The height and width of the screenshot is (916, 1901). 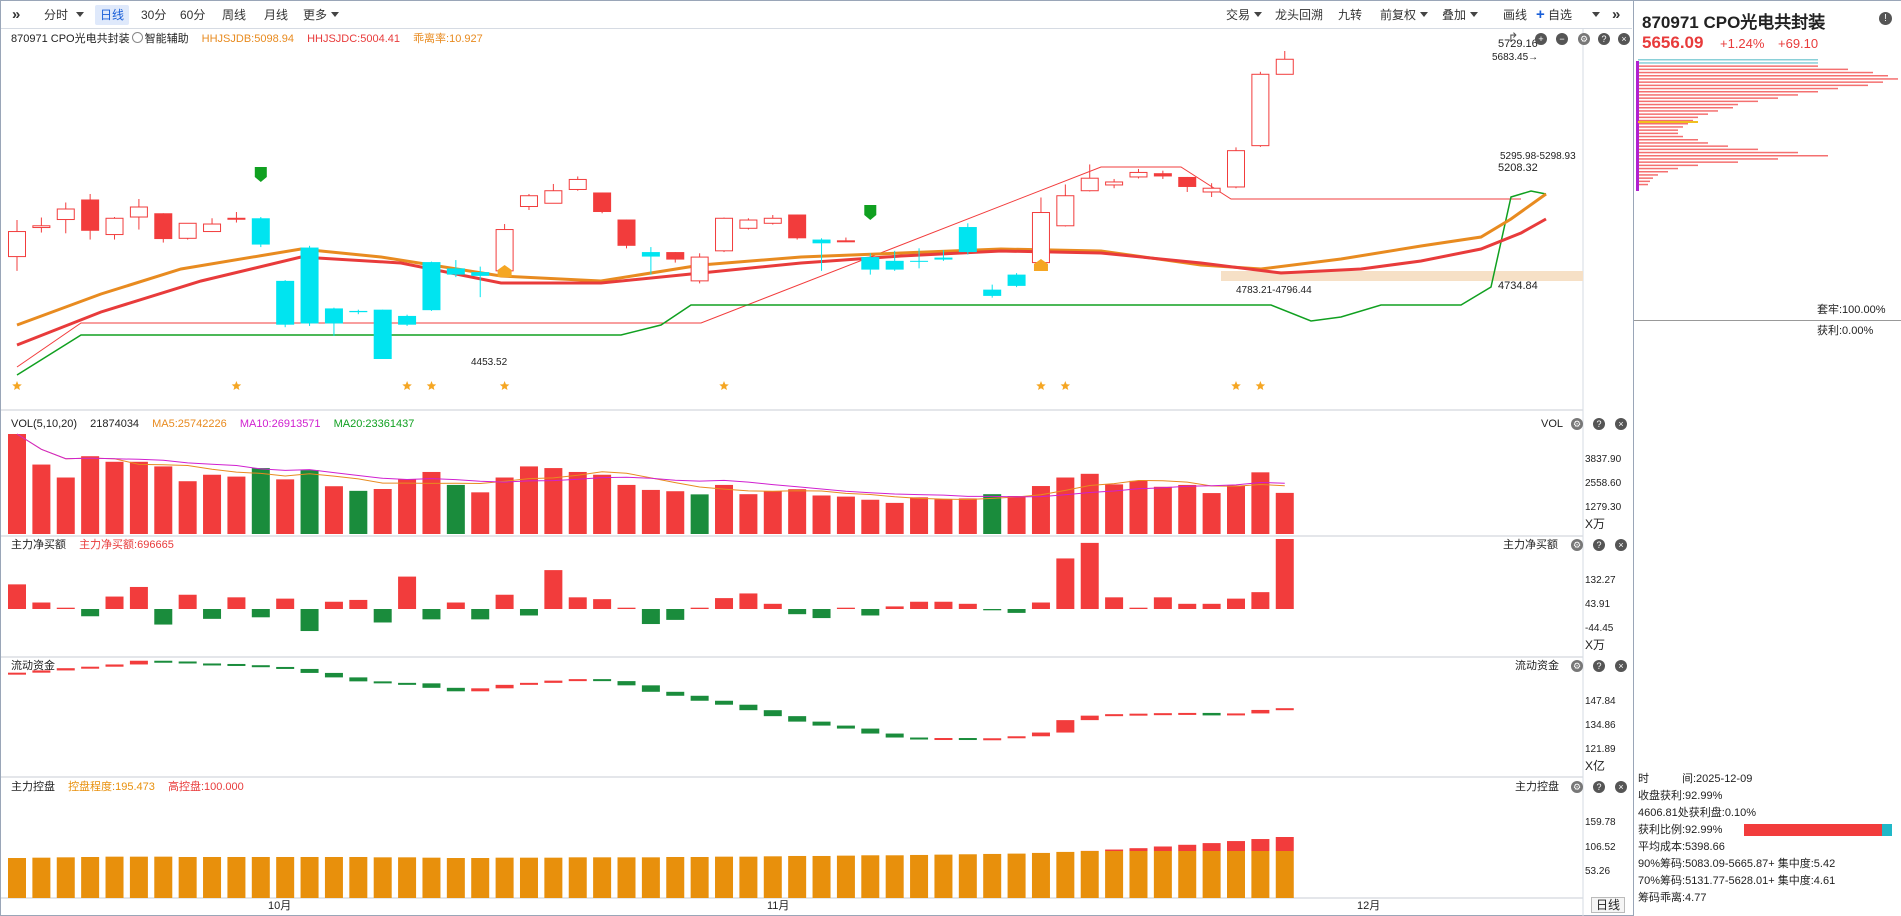 I want to click on watchlist-dropdown, so click(x=1594, y=15).